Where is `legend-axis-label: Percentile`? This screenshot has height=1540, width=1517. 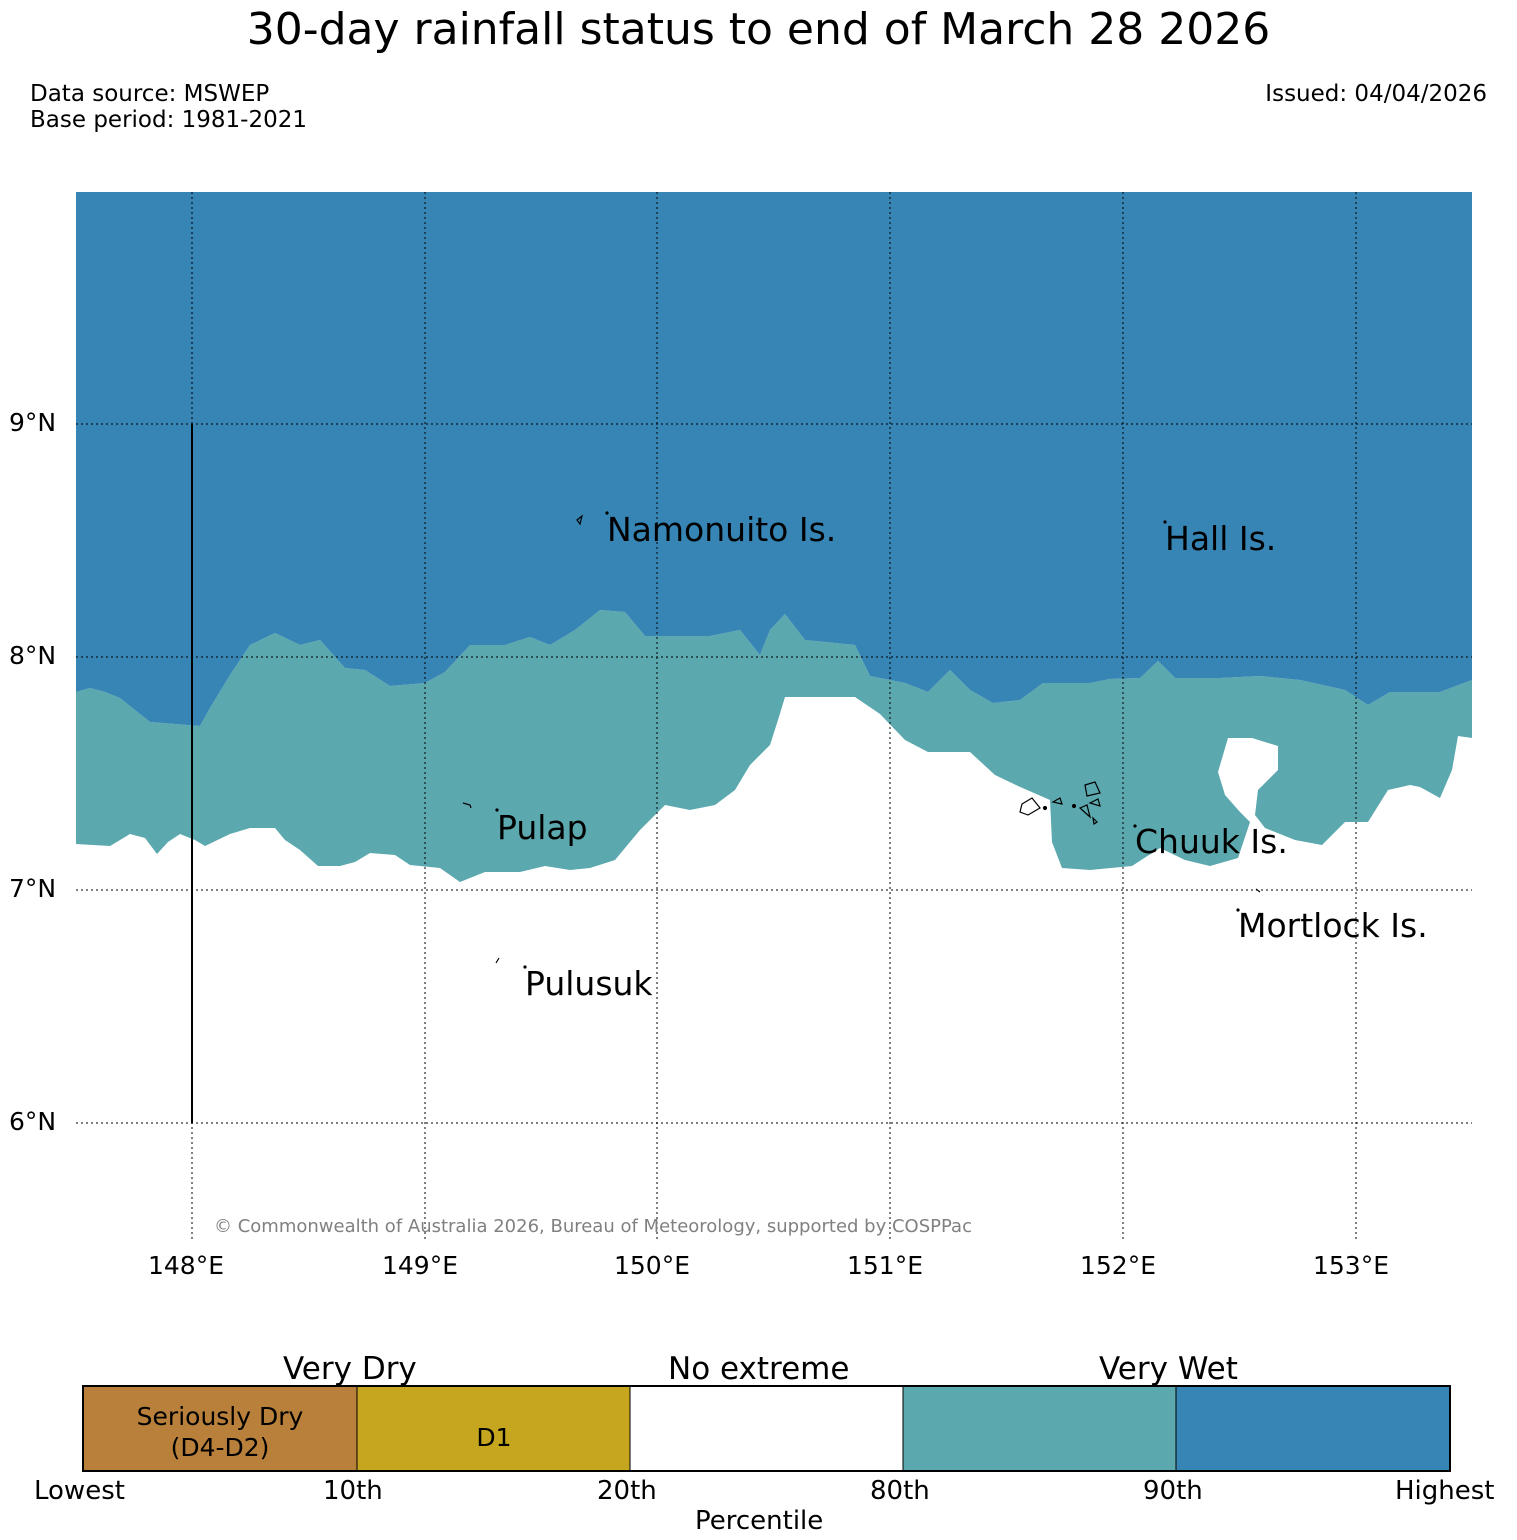
legend-axis-label: Percentile is located at coordinates (759, 1521).